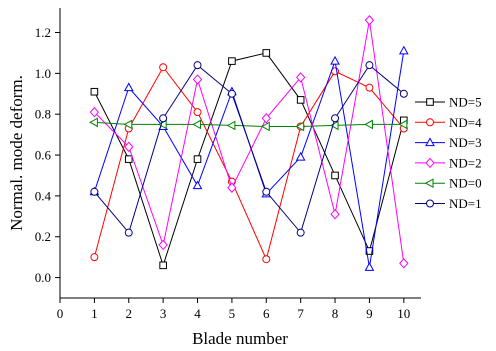  I want to click on legend-label: ND=5, so click(465, 102).